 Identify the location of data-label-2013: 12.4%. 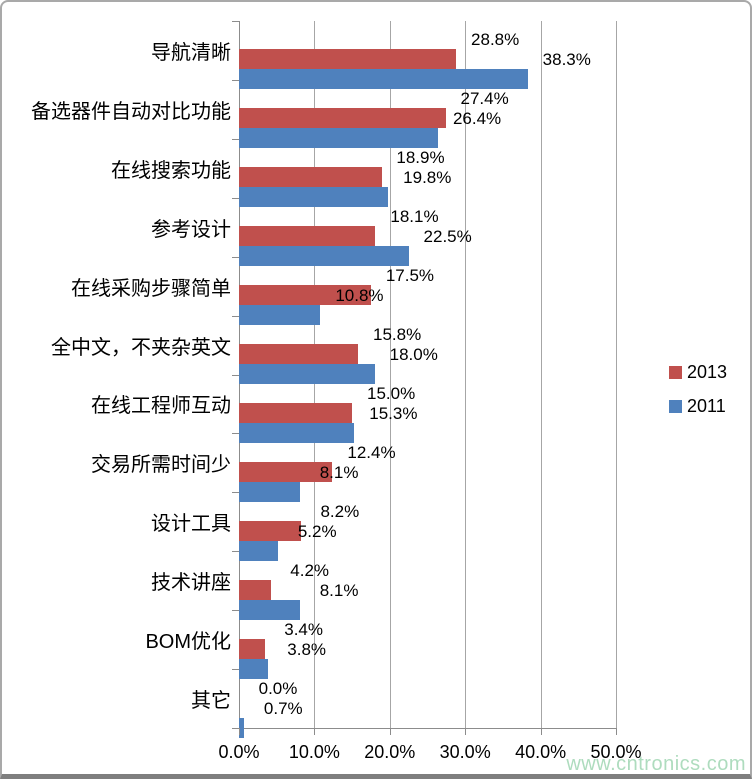
(371, 452).